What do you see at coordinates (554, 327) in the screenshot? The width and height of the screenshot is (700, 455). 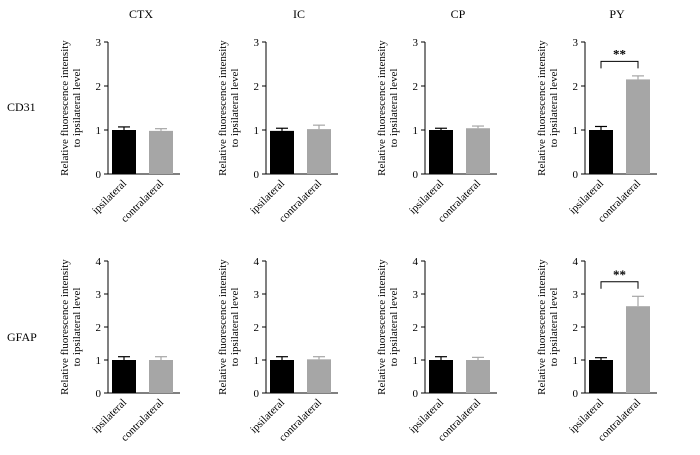 I see `chart-gfap-py-ylabel-line-2: to ipsilateral level` at bounding box center [554, 327].